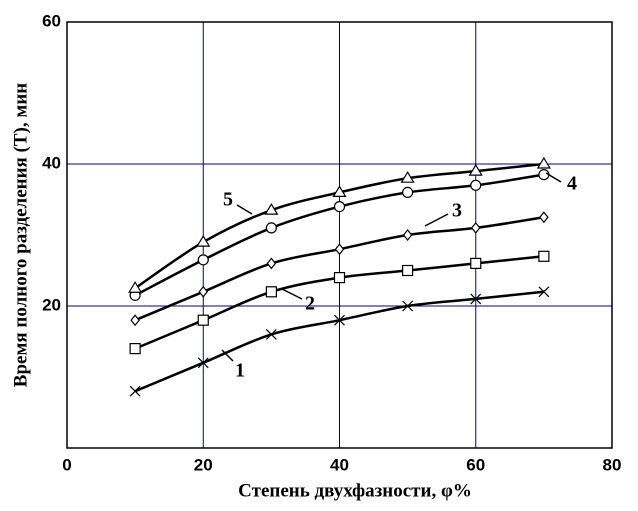 This screenshot has width=638, height=511. Describe the element at coordinates (66, 464) in the screenshot. I see `x-tick-label: 0` at that location.